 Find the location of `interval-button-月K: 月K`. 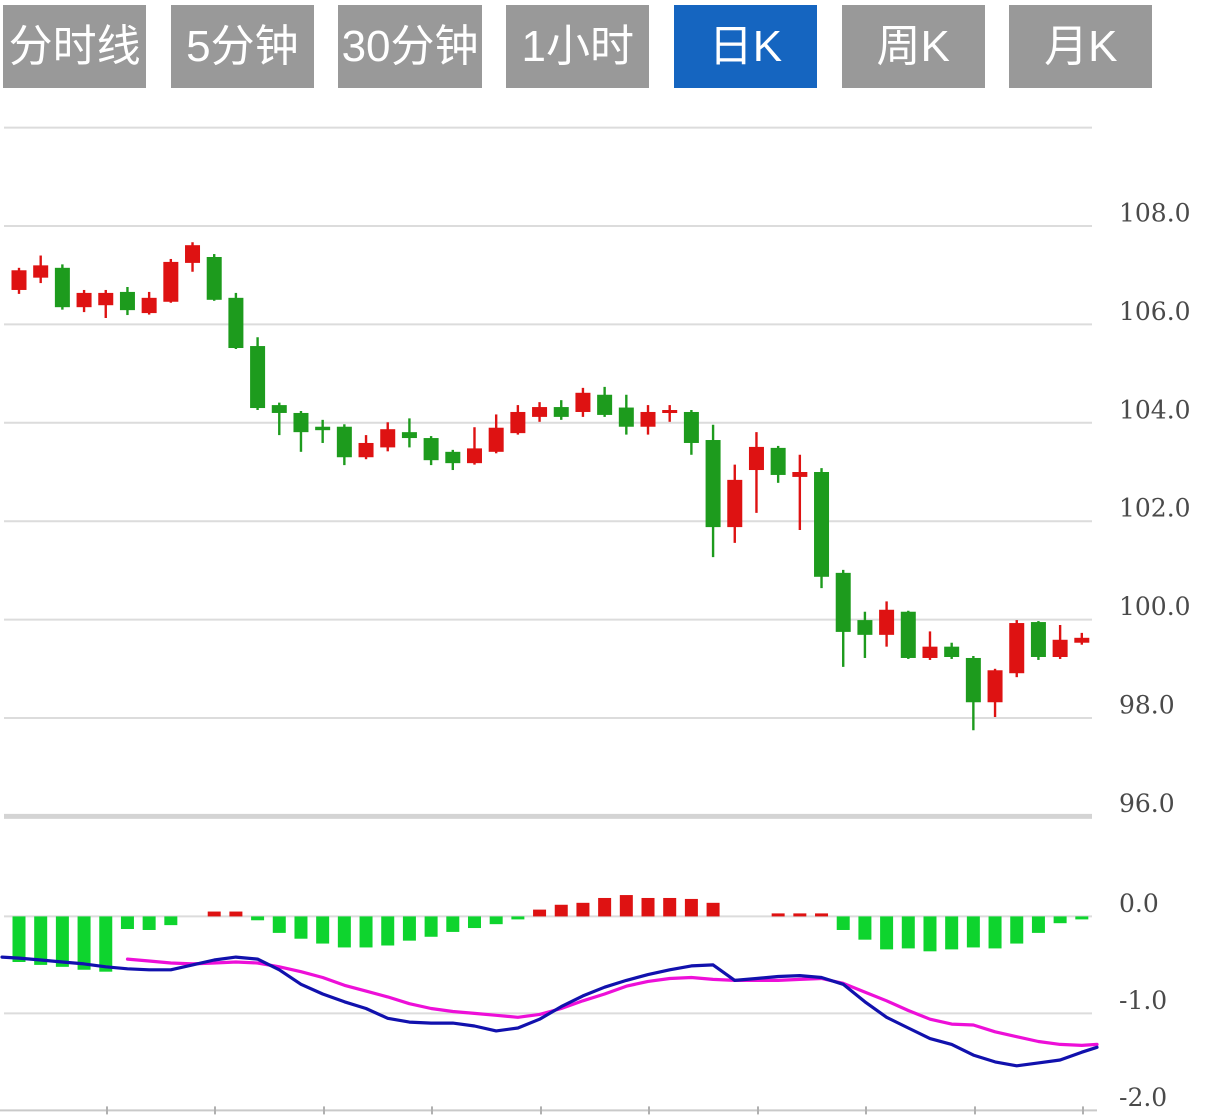

interval-button-月K: 月K is located at coordinates (1081, 46).